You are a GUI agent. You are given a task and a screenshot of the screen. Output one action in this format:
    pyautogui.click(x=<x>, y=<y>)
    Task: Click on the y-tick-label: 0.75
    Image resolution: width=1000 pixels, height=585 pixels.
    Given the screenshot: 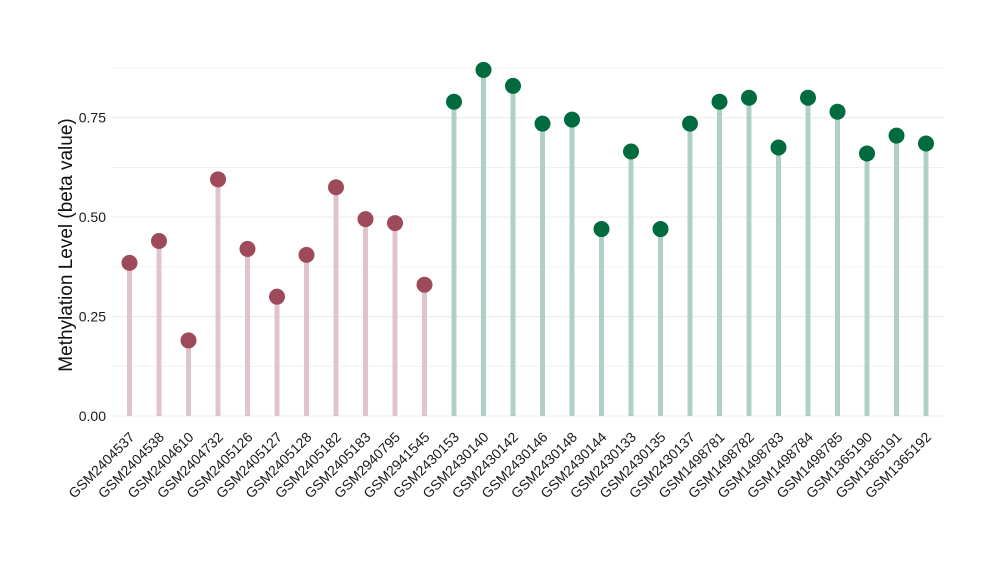 What is the action you would take?
    pyautogui.click(x=92, y=118)
    